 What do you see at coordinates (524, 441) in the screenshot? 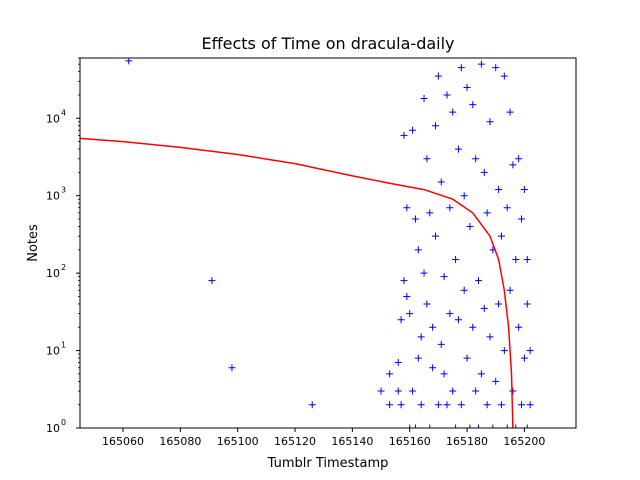
I see `x-tick-label: 165200` at bounding box center [524, 441].